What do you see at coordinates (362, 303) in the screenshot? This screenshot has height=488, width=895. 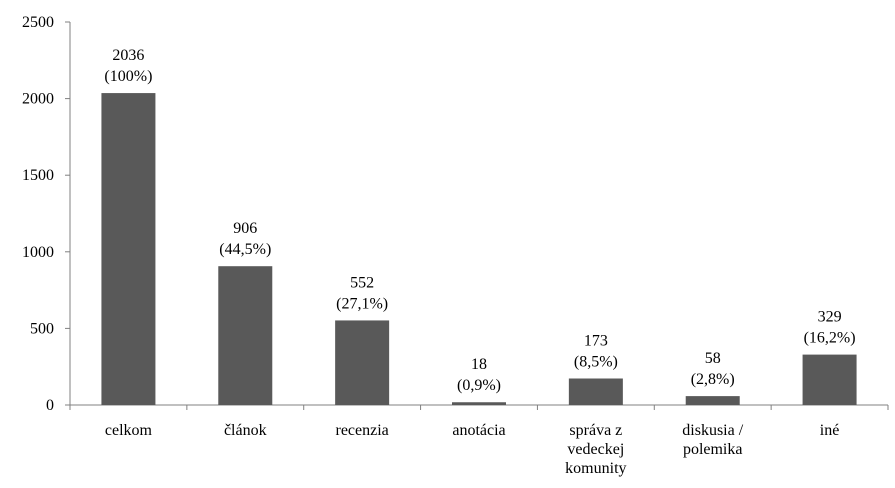 I see `data-label: (27,1%)` at bounding box center [362, 303].